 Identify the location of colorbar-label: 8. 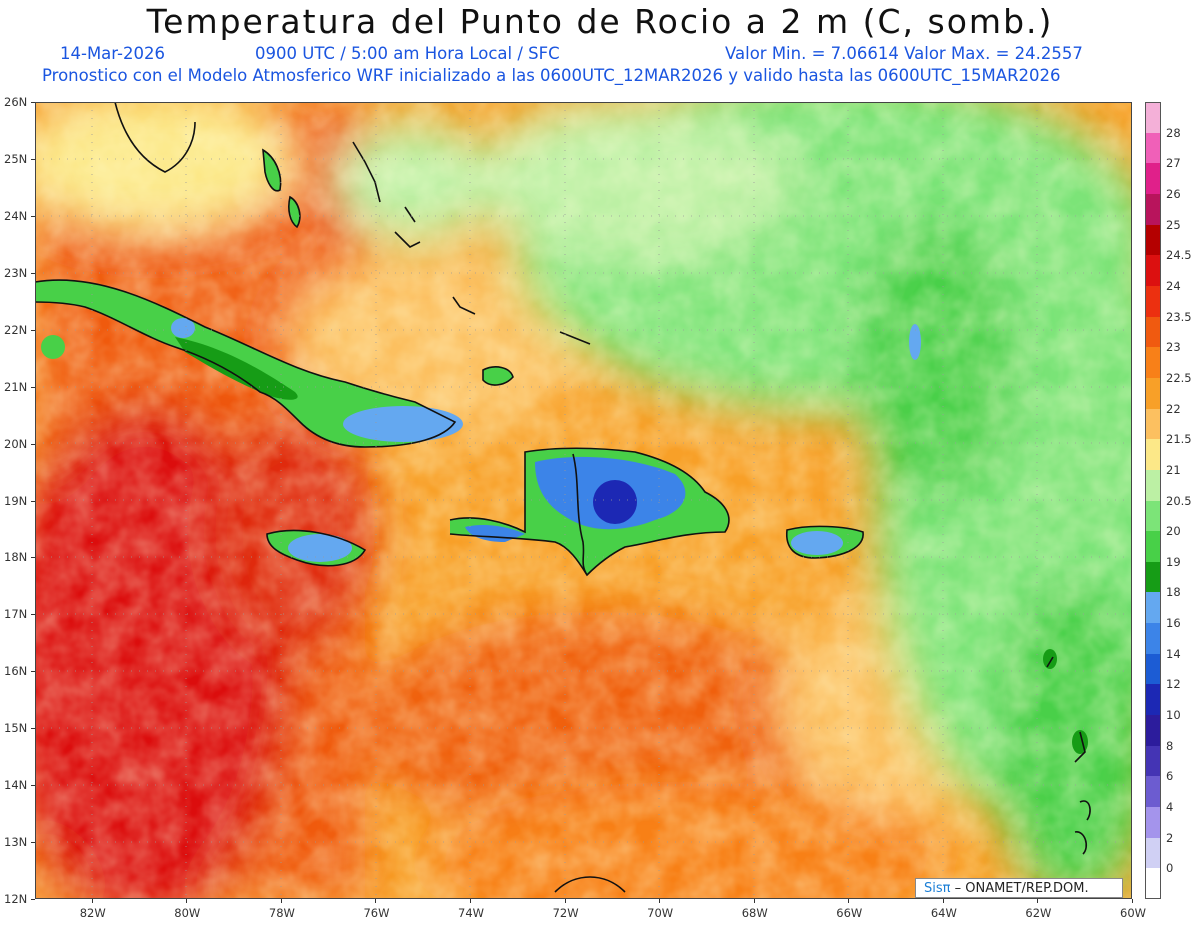
(1170, 745).